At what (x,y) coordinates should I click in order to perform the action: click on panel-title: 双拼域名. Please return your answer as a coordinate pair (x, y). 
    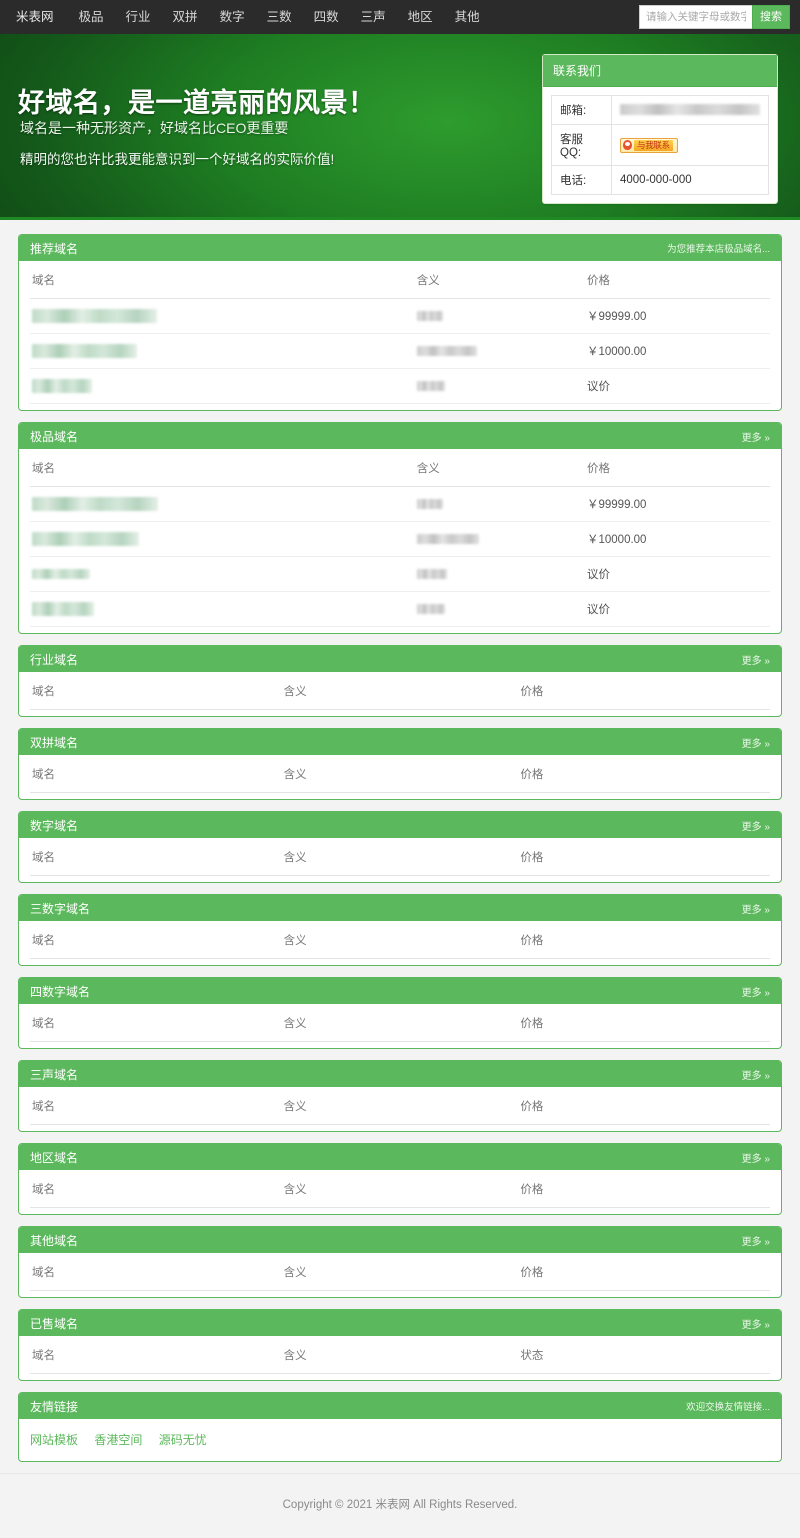
    Looking at the image, I should click on (54, 742).